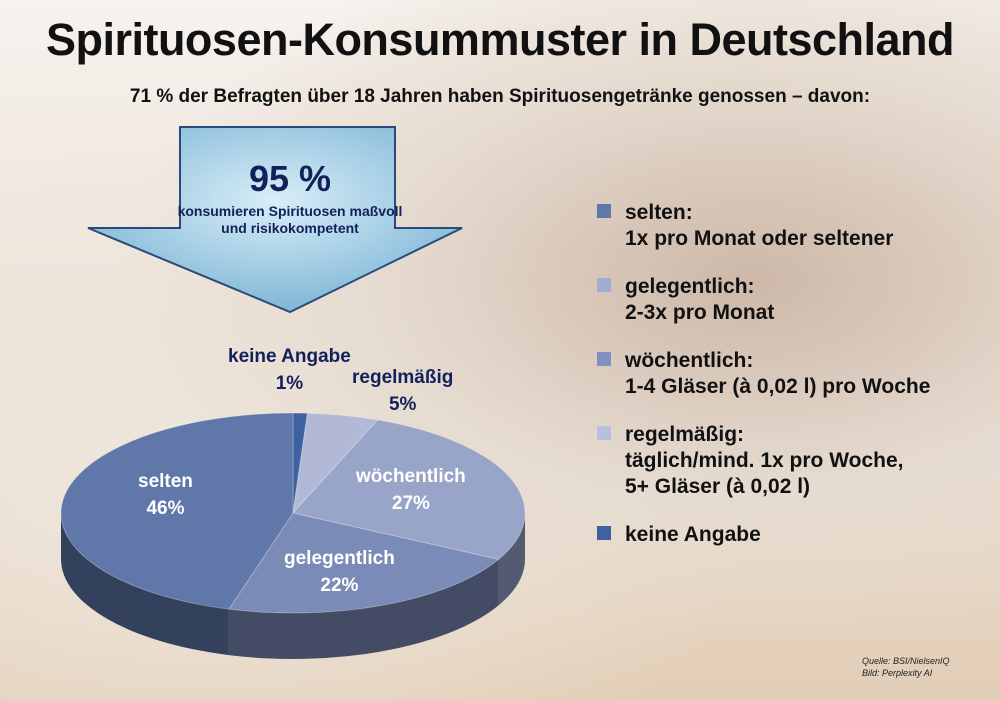  Describe the element at coordinates (763, 226) in the screenshot. I see `legend-item-selten: selten: 1x pro Monat oder seltener` at that location.